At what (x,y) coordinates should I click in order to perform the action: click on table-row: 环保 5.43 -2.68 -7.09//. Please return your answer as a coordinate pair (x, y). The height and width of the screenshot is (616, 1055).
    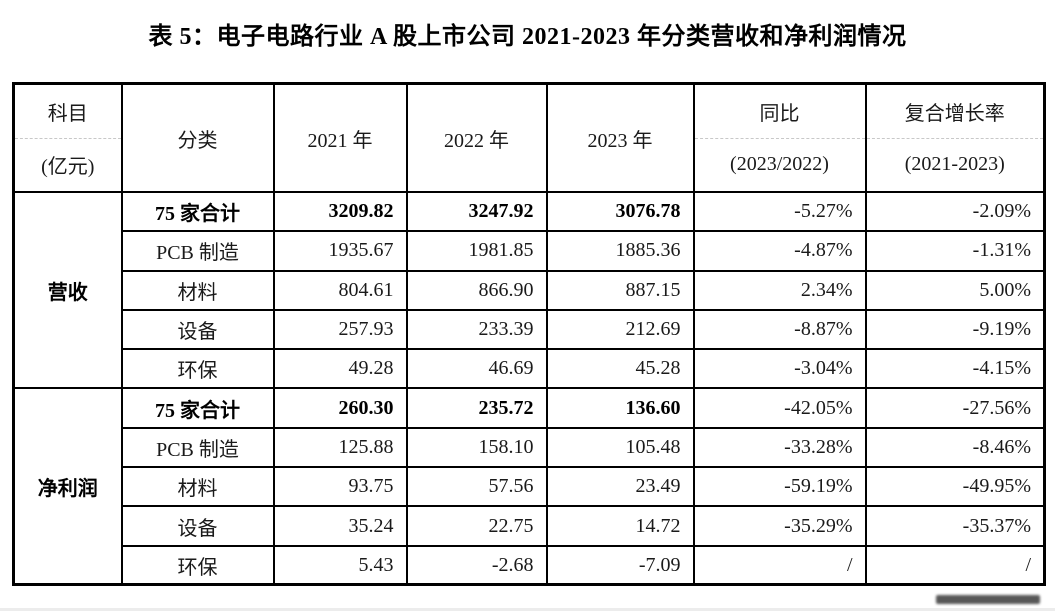
    Looking at the image, I should click on (530, 565).